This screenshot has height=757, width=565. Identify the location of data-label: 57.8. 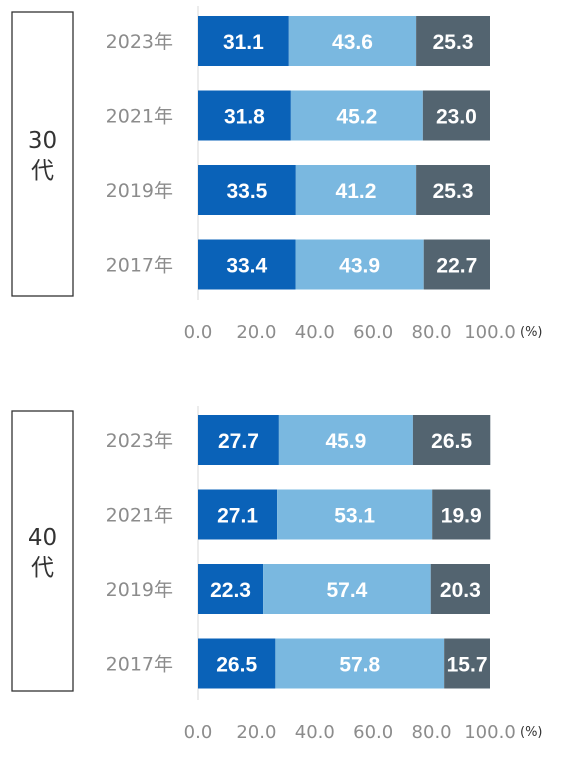
(359, 665).